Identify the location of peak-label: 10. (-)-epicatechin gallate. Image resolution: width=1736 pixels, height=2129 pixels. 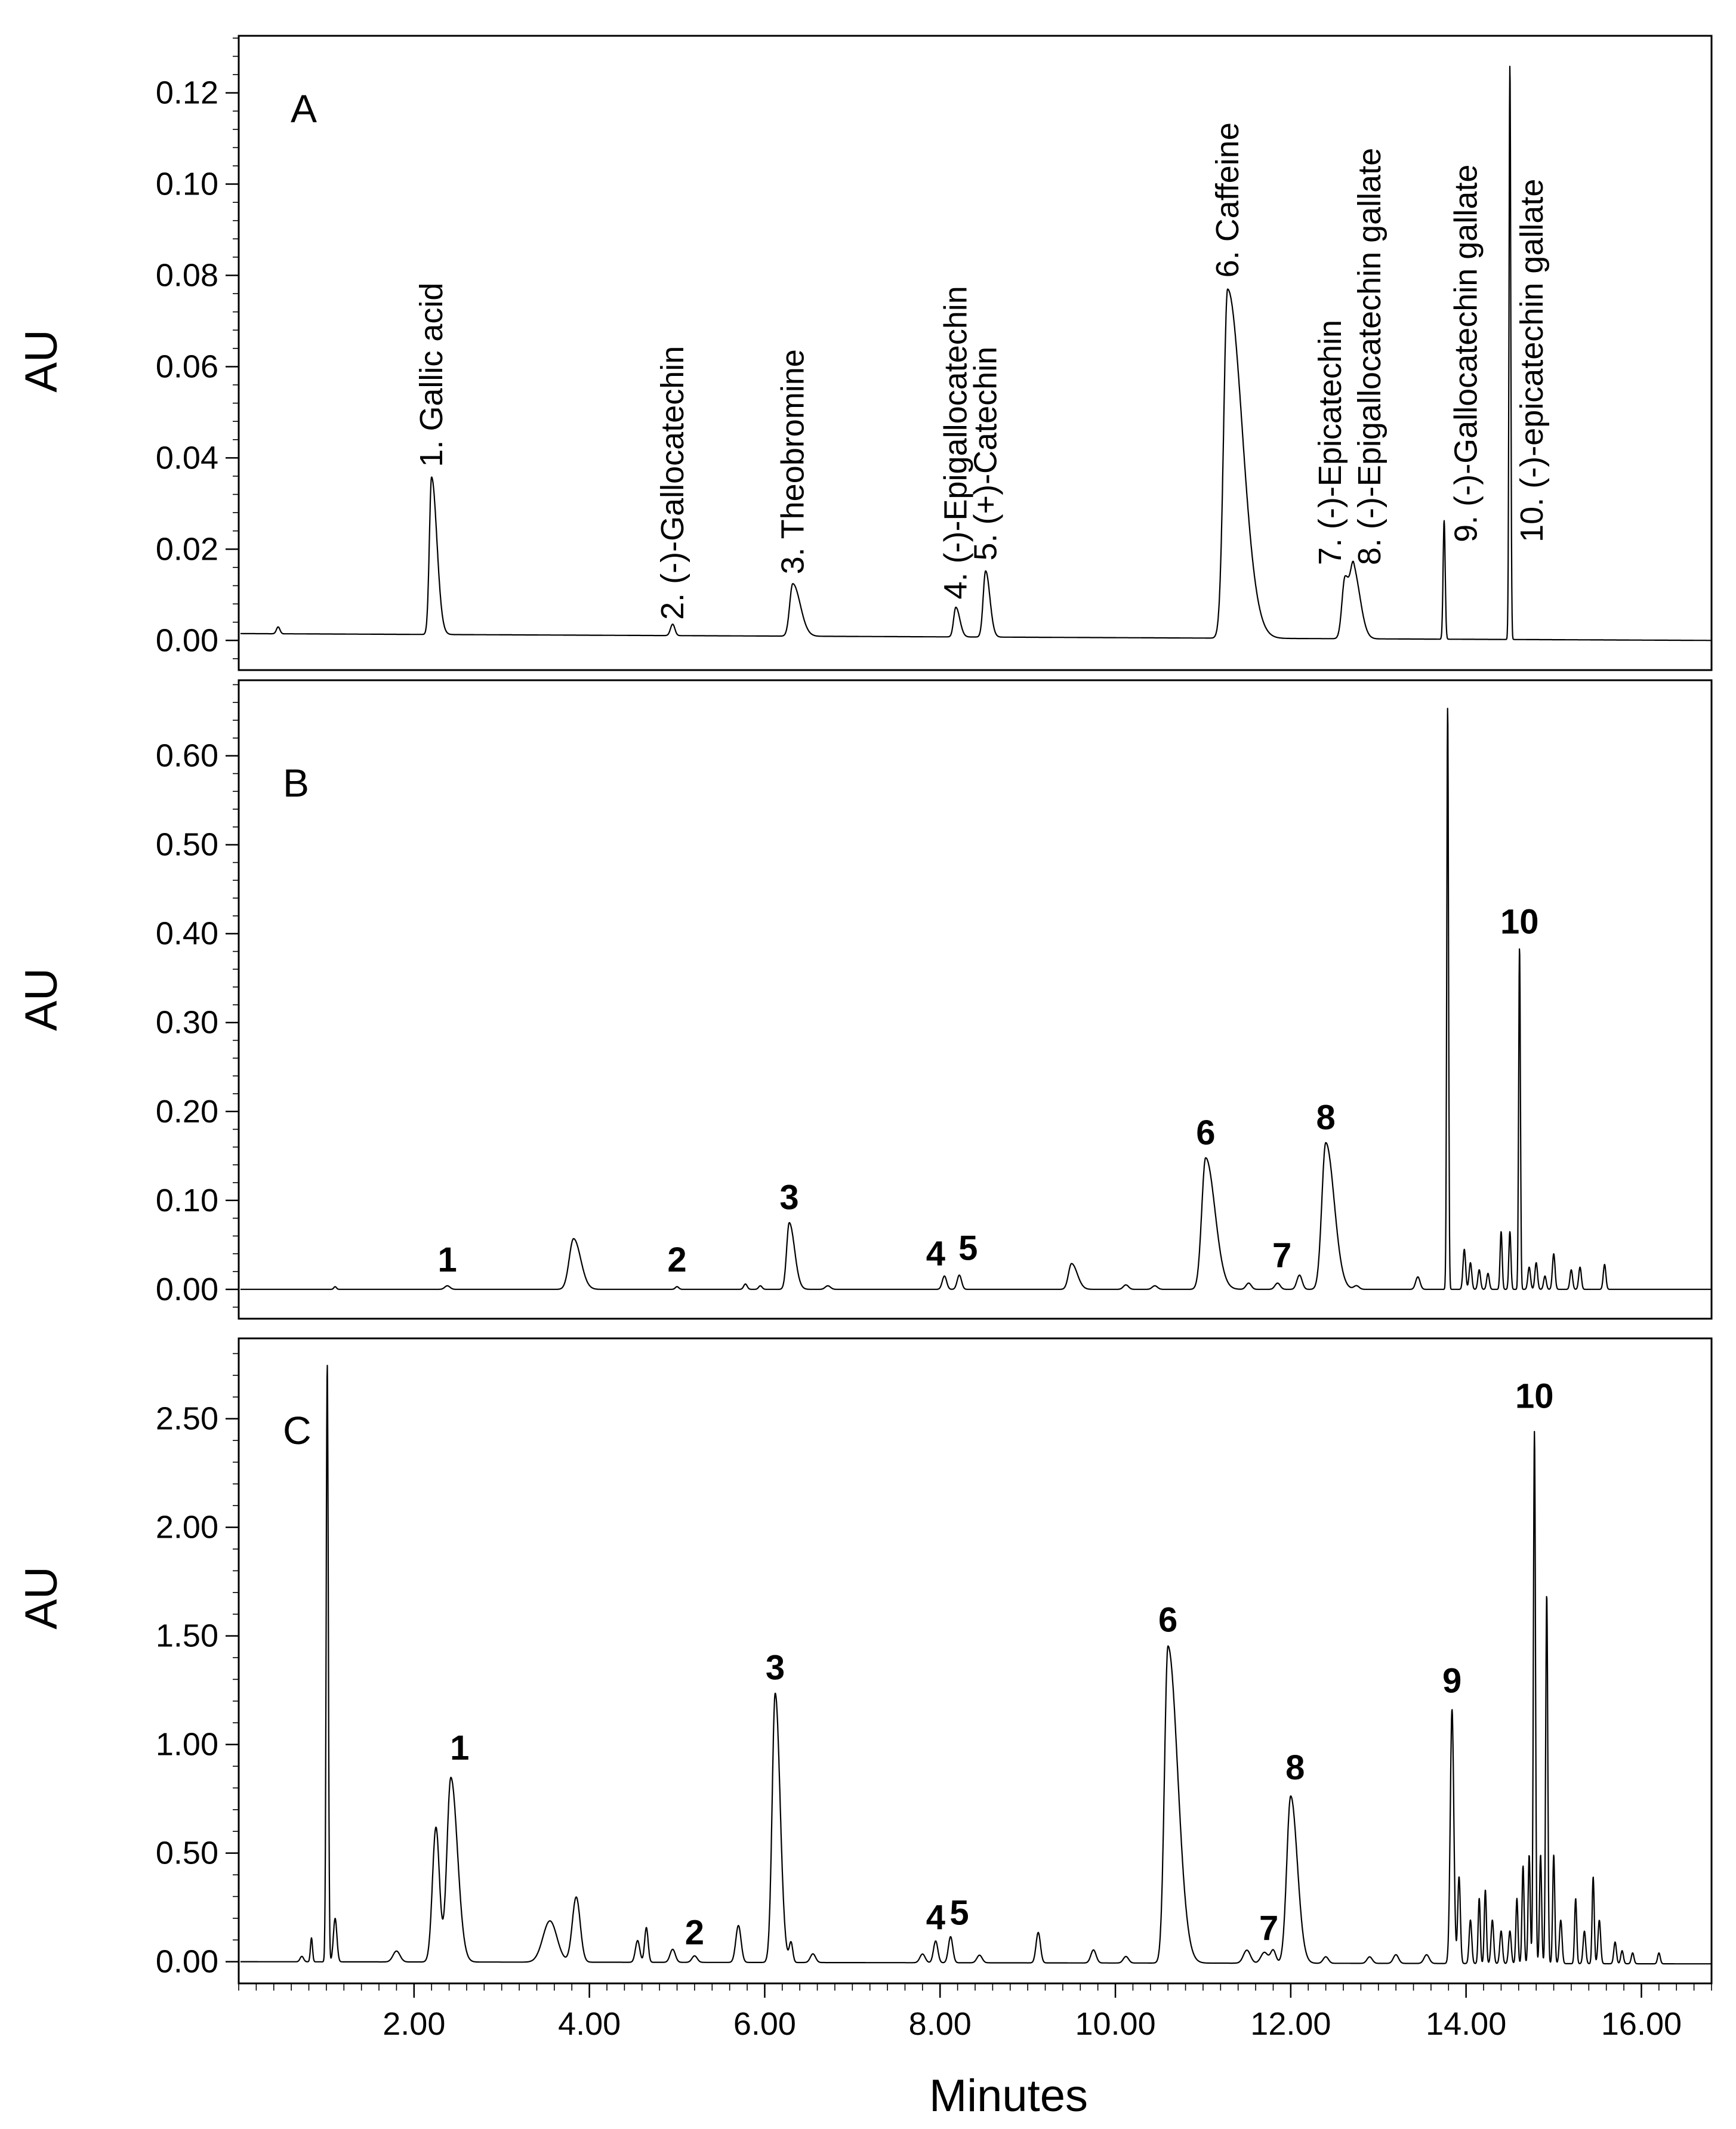
(1532, 361).